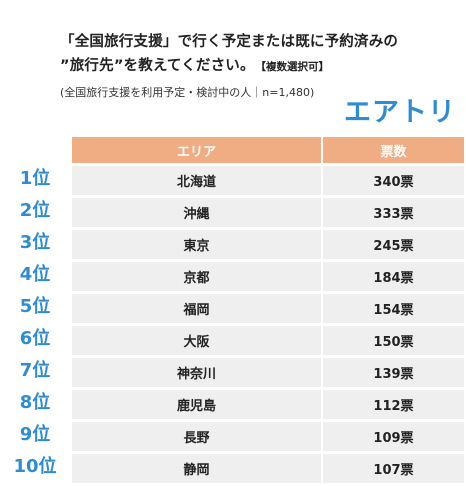 This screenshot has height=486, width=466. Describe the element at coordinates (393, 244) in the screenshot. I see `votes-cell: 245票` at that location.